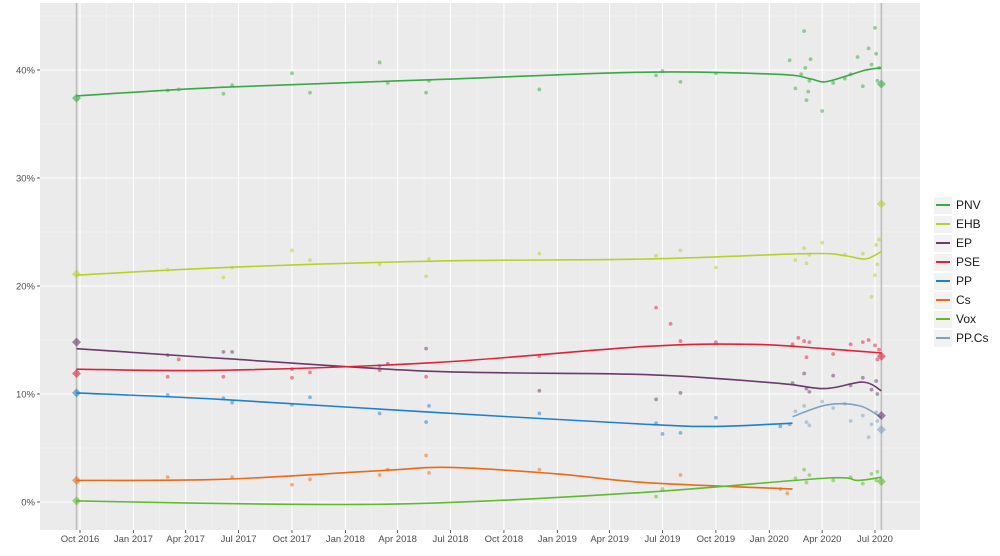 Image resolution: width=1000 pixels, height=556 pixels. I want to click on result-marker-cs, so click(77, 480).